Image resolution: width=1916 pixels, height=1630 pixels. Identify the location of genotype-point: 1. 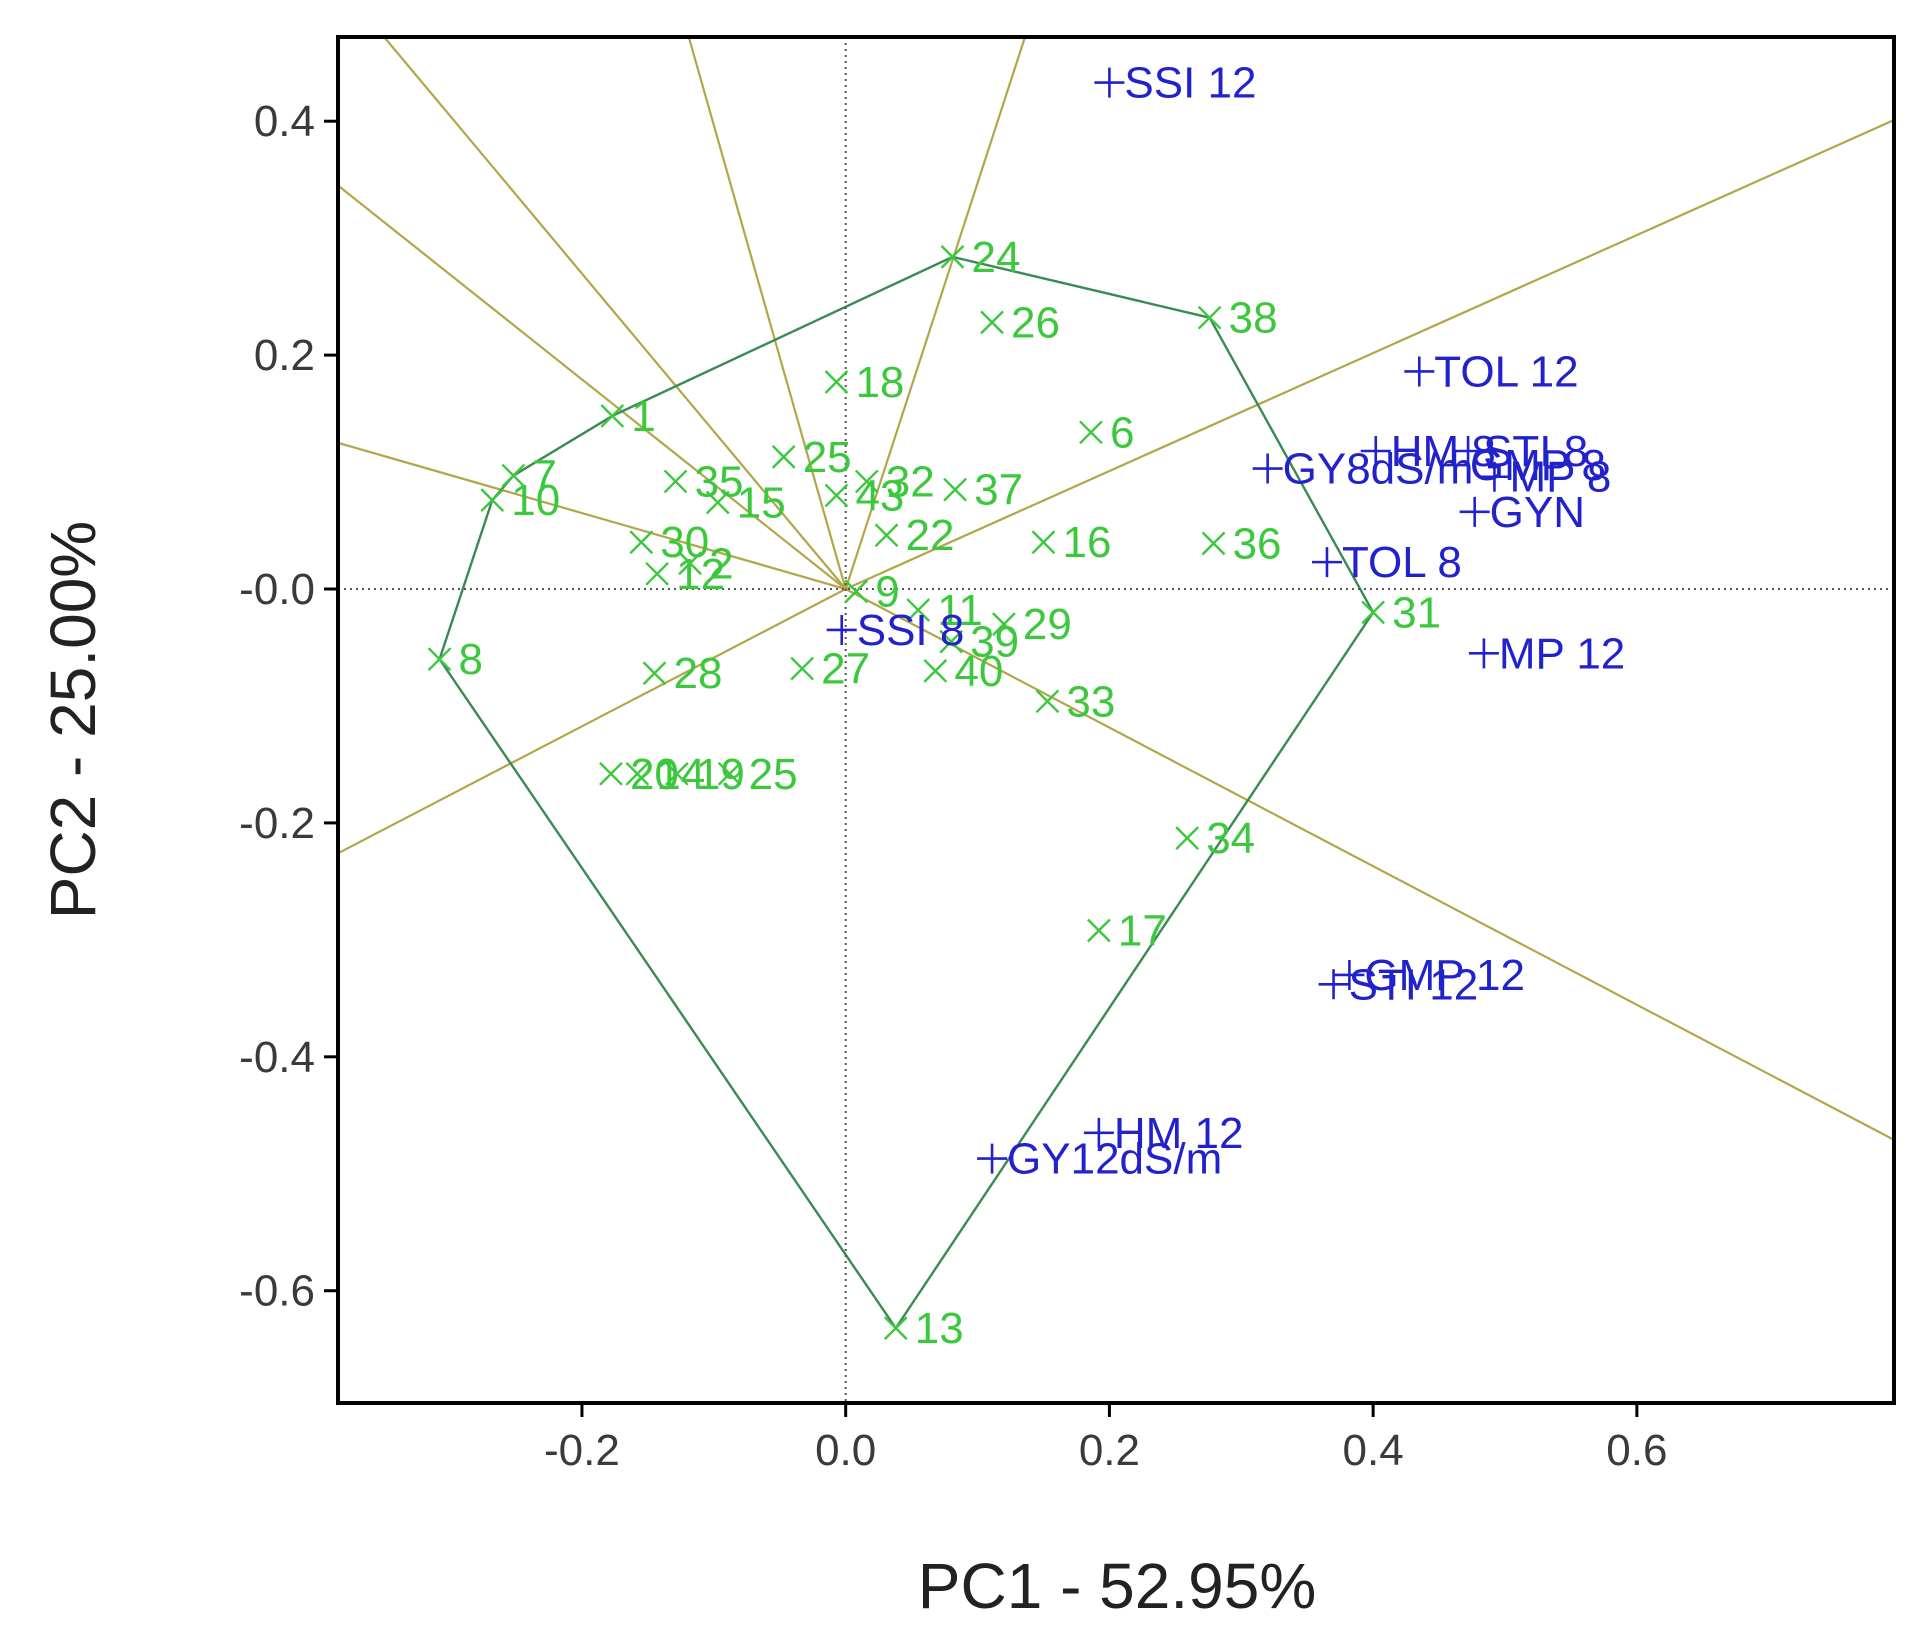
(628, 416).